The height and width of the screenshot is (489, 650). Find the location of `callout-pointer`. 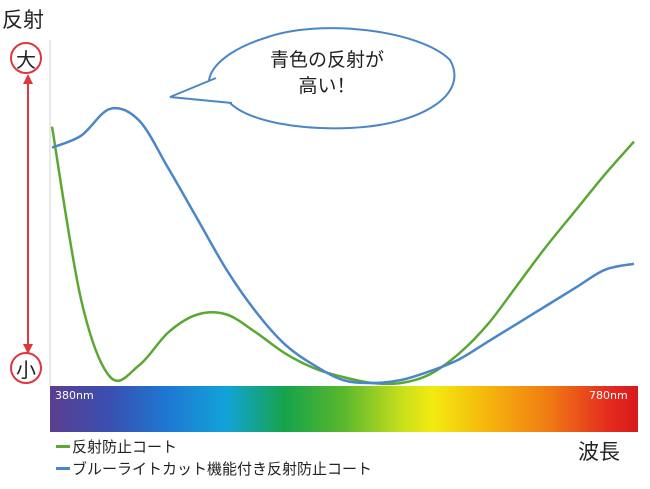

callout-pointer is located at coordinates (201, 90).